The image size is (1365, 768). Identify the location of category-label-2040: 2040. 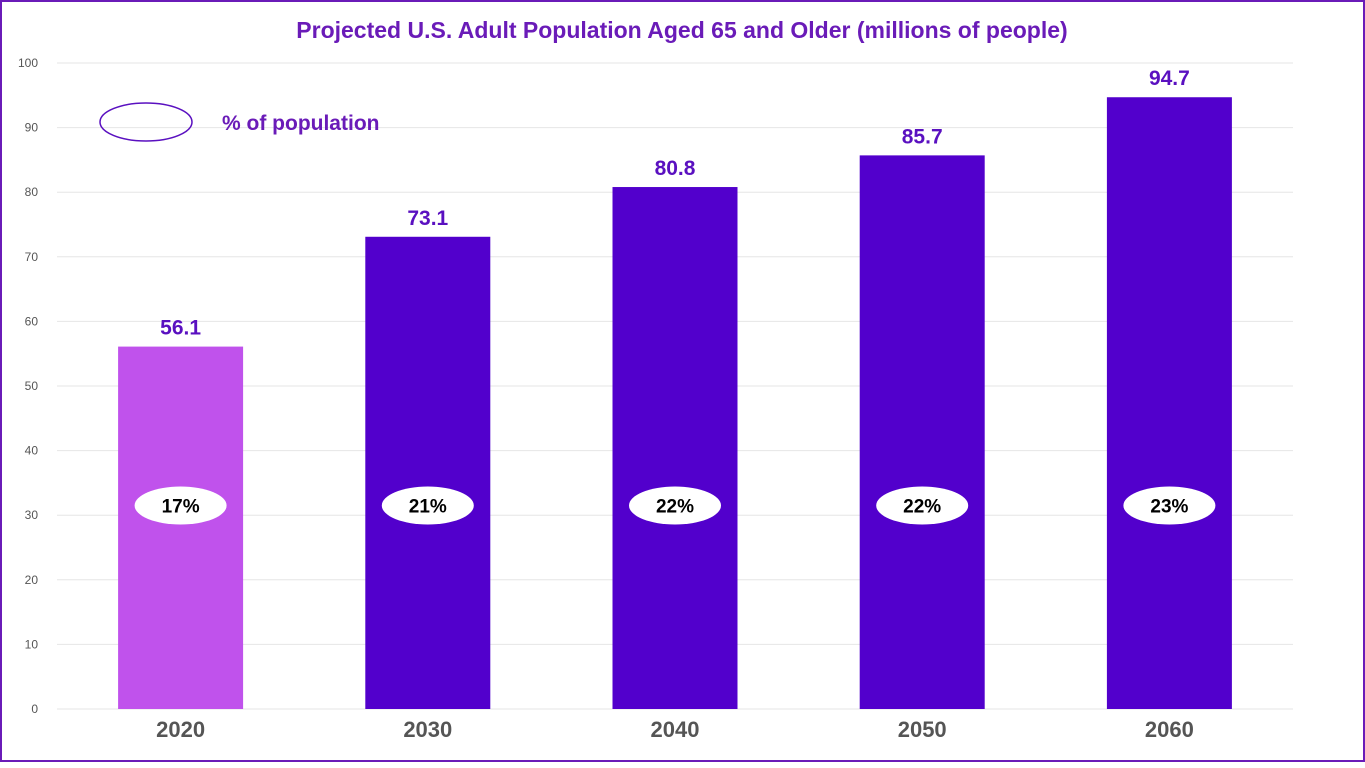
(675, 729).